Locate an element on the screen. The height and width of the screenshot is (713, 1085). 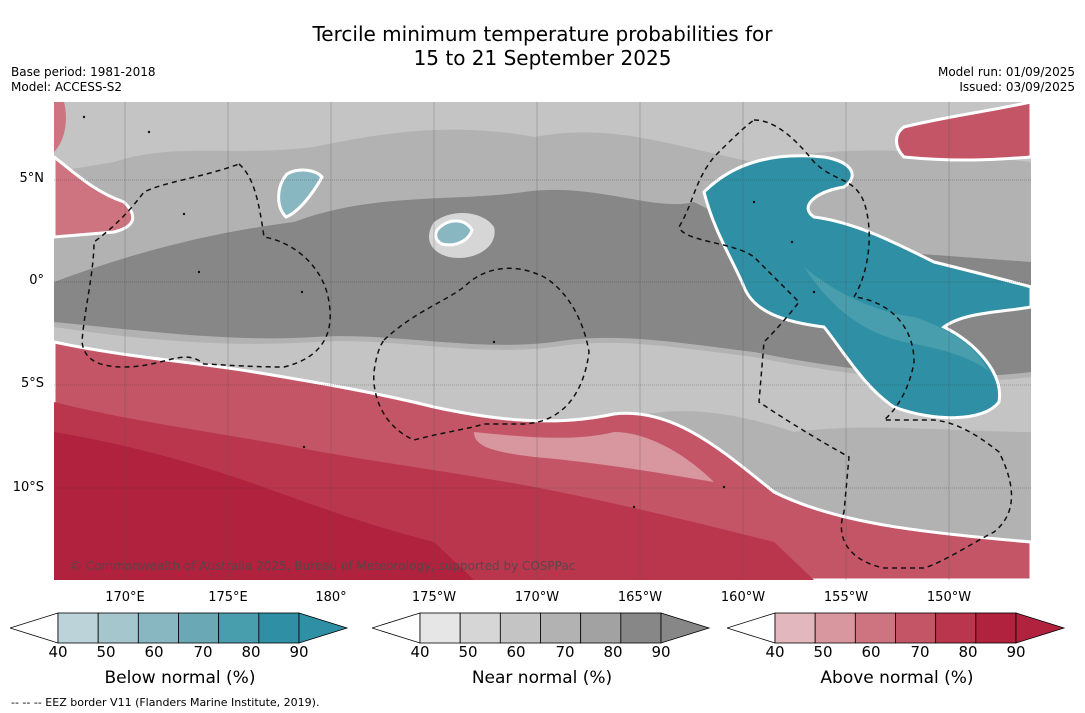
lon-label-170e: 170°E is located at coordinates (125, 597).